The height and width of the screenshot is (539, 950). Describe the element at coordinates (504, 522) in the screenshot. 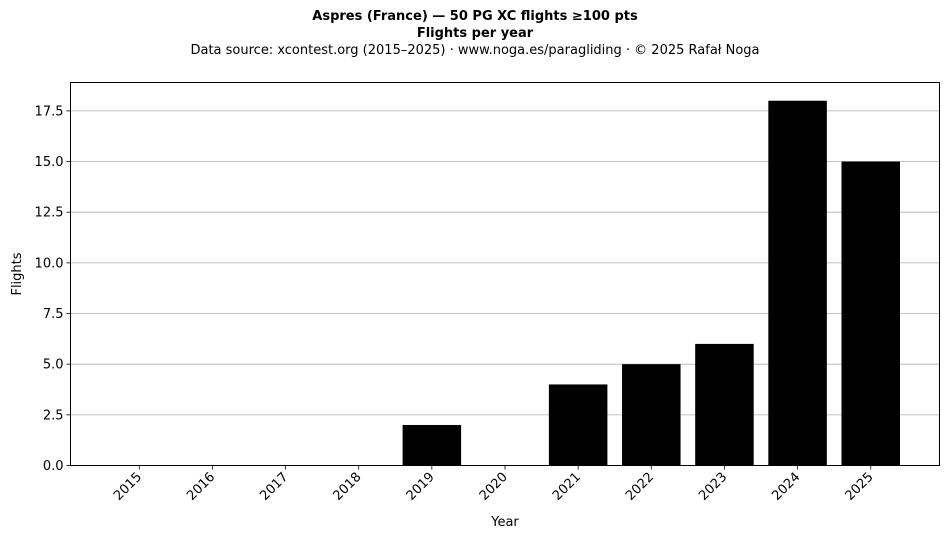

I see `x-axis-label: Year` at that location.